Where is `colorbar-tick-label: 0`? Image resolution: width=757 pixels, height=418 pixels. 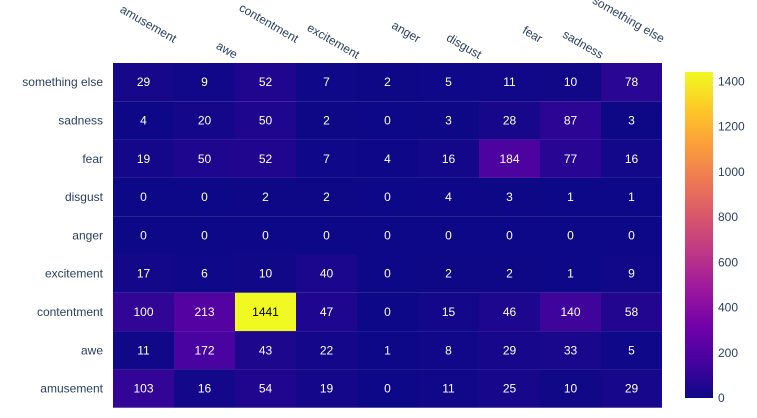 colorbar-tick-label: 0 is located at coordinates (721, 398).